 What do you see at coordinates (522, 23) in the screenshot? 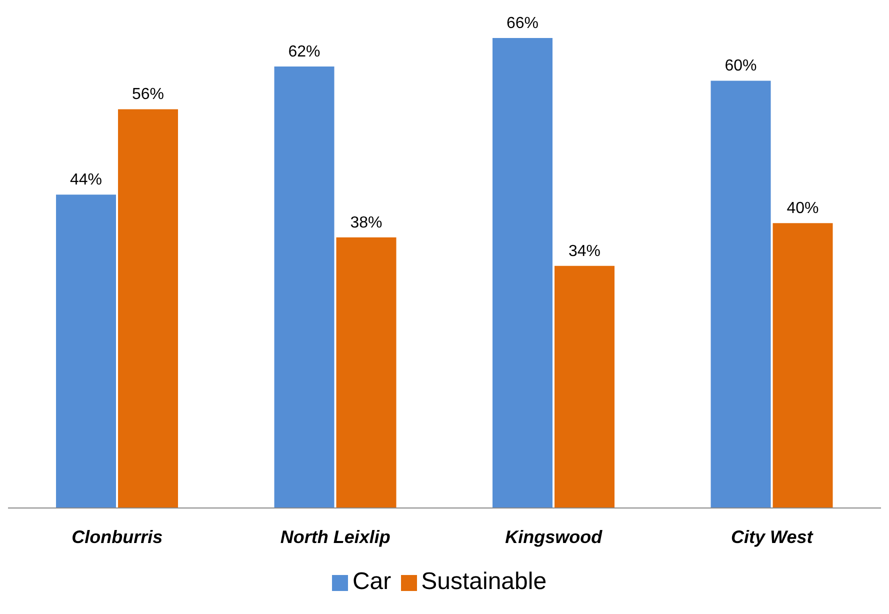
I see `data-label: 66%` at bounding box center [522, 23].